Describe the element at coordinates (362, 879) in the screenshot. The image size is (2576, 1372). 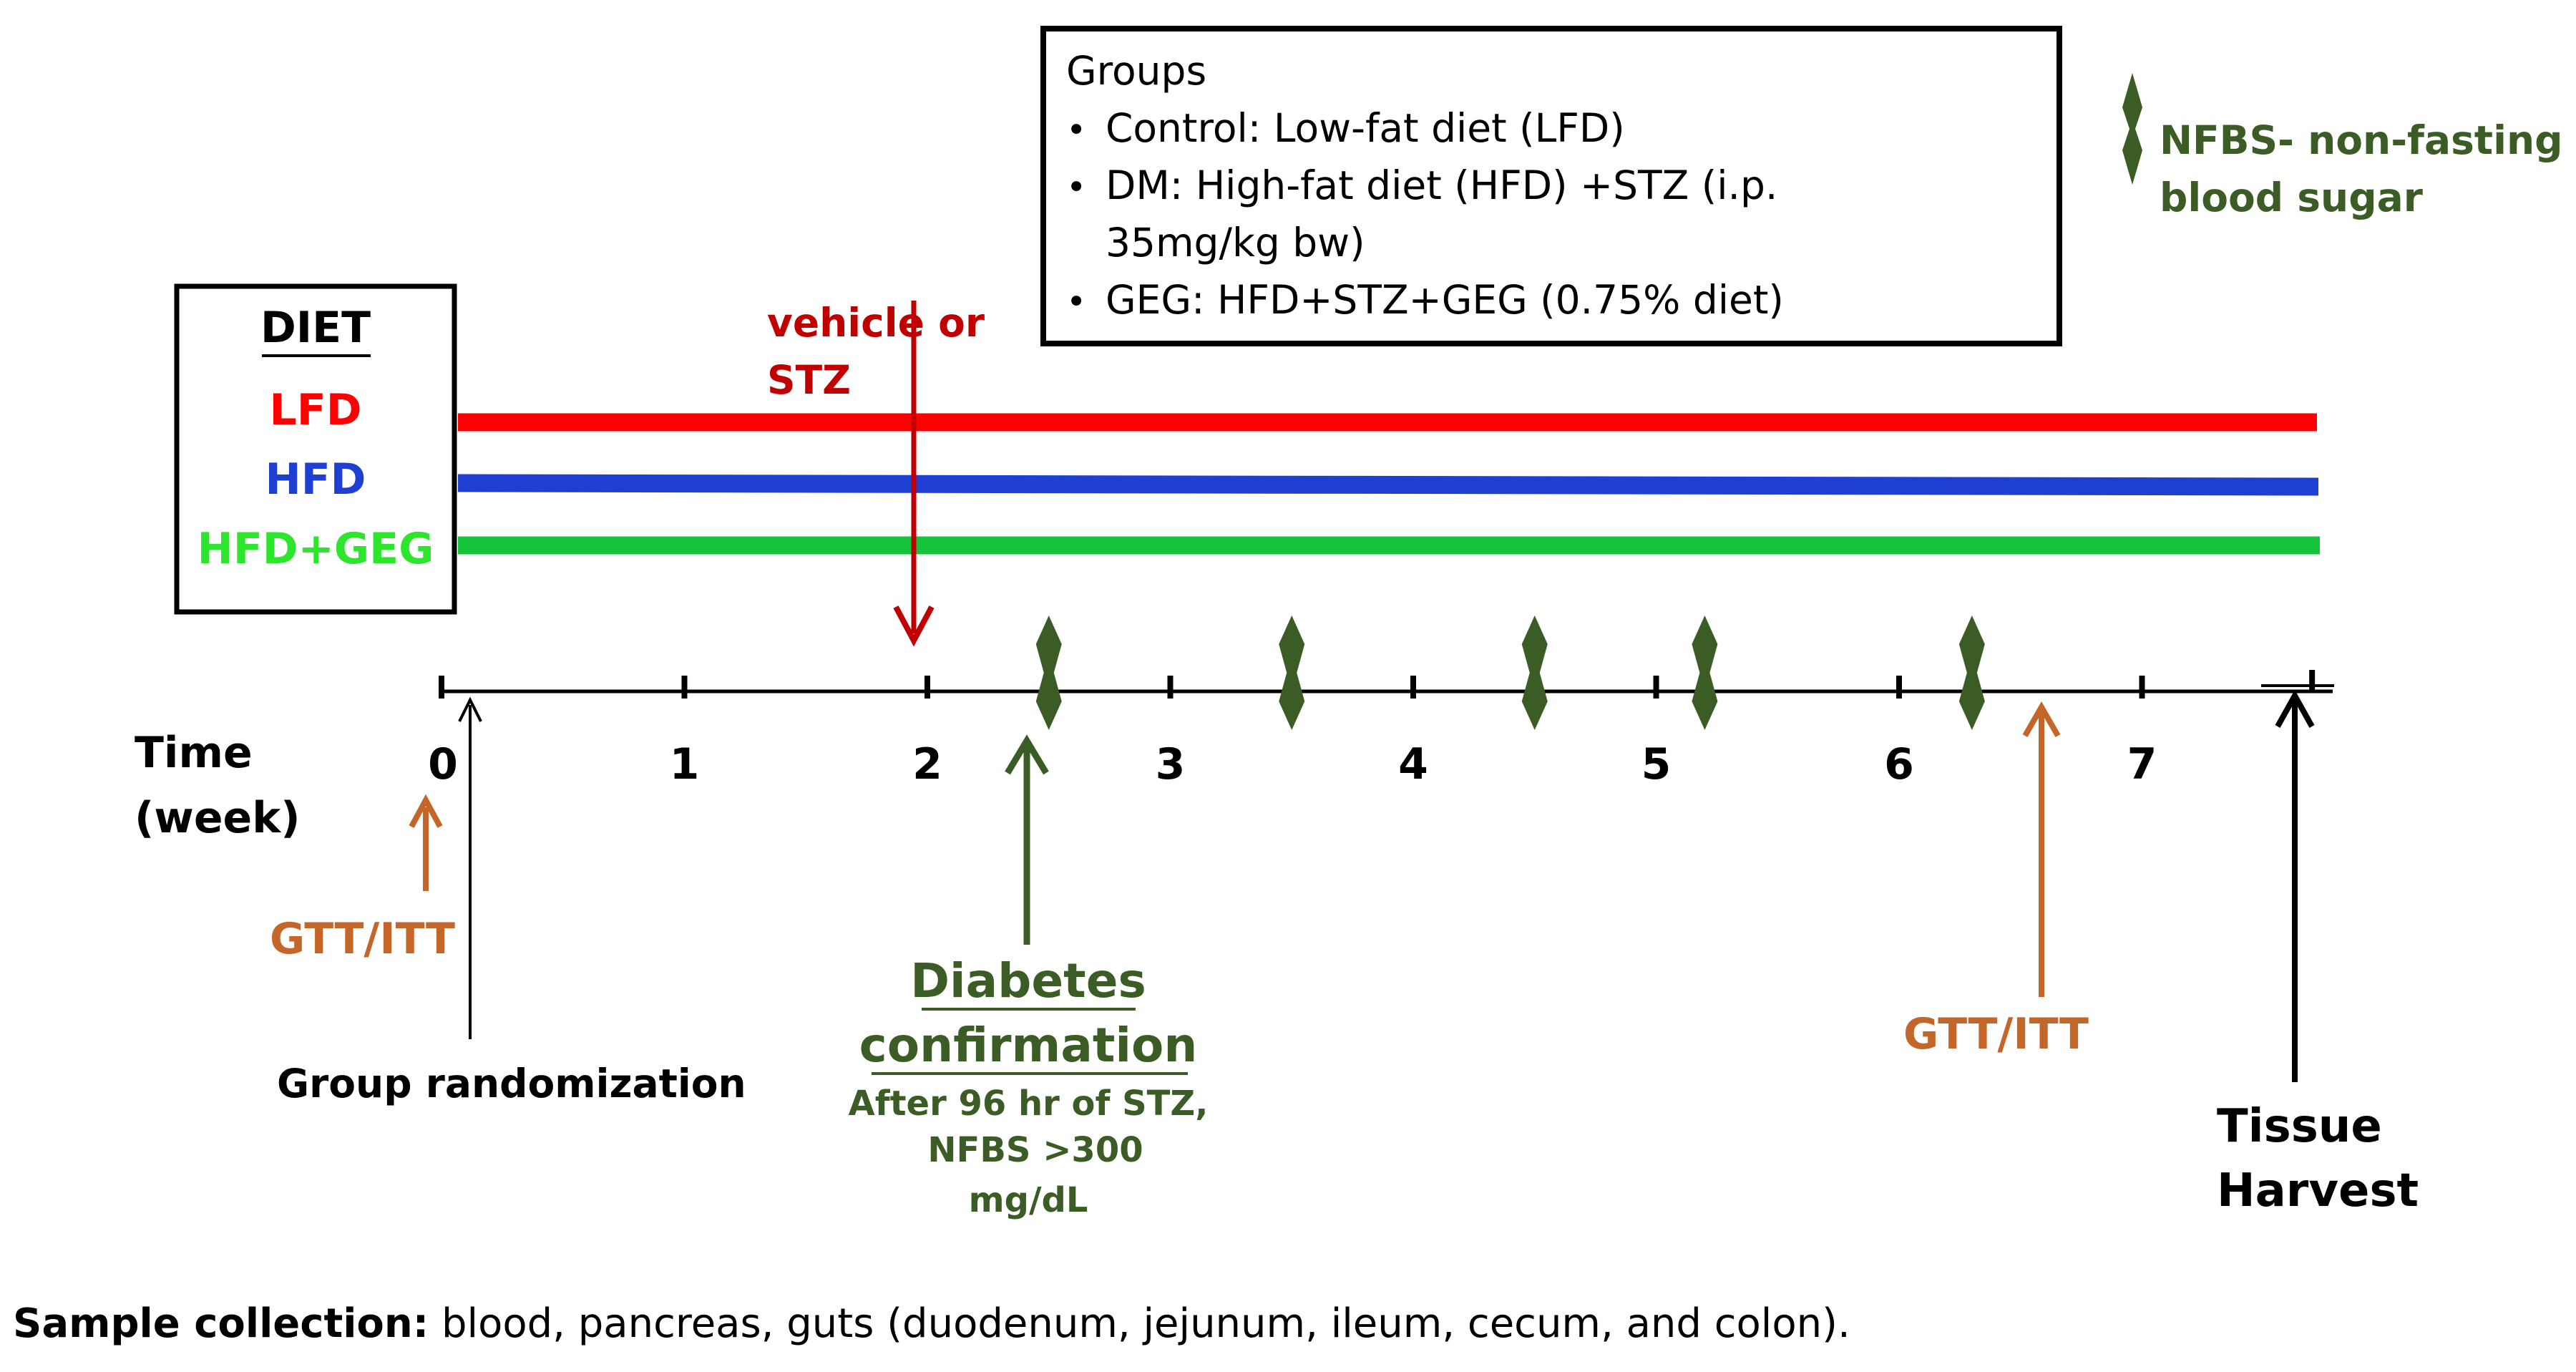
I see `gtt-start-annotation: GTT/ITT` at that location.